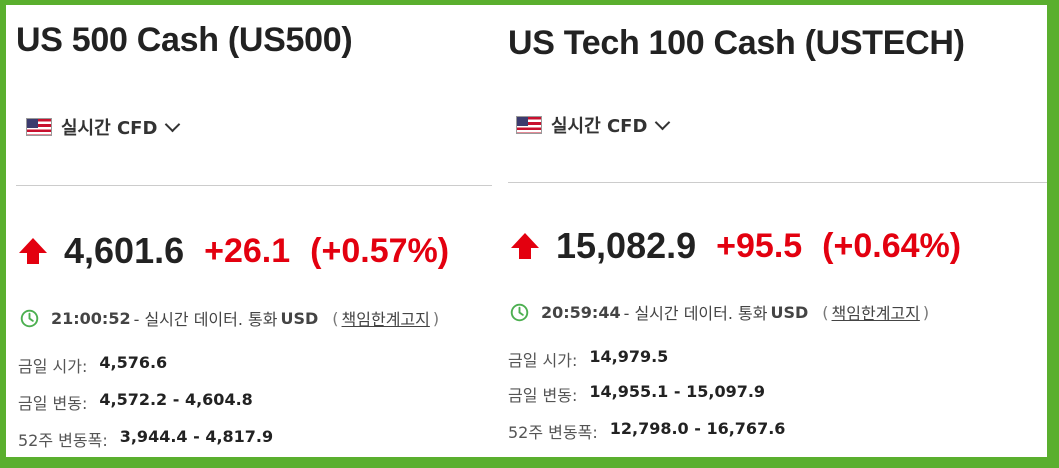  I want to click on update-time: 20:59:44, so click(581, 312).